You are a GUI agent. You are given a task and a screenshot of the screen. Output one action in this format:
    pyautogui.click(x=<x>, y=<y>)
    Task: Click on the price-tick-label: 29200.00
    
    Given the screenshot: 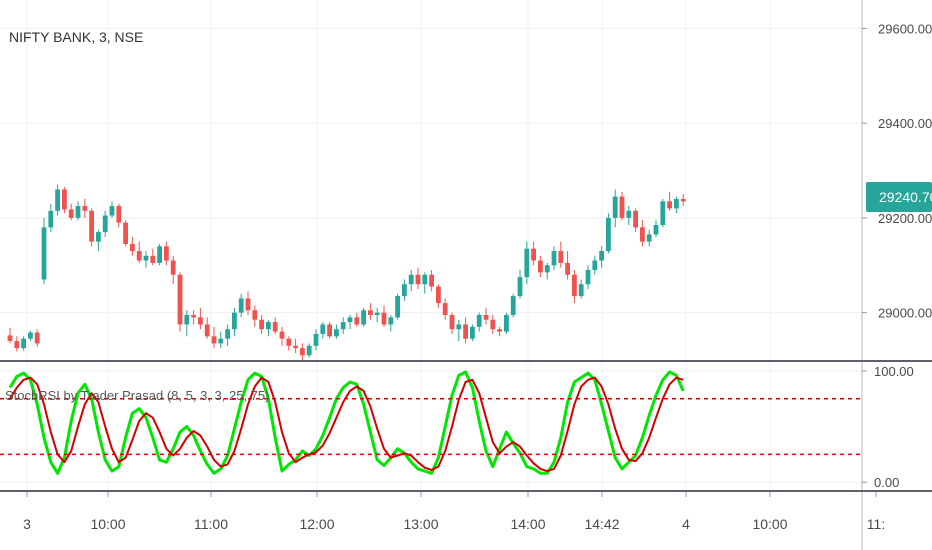 What is the action you would take?
    pyautogui.click(x=905, y=218)
    